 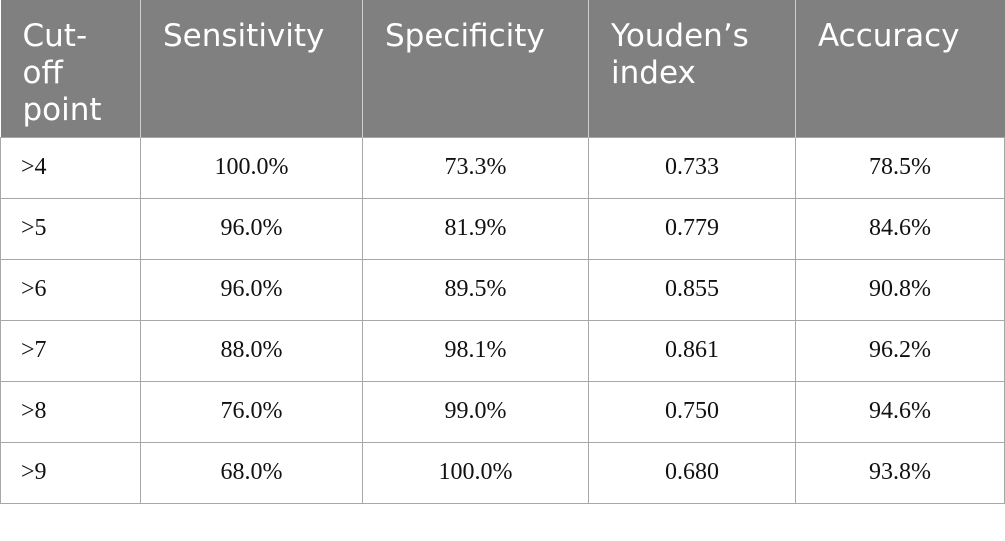 I want to click on header-youdens-index: Youden’s index, so click(x=692, y=68).